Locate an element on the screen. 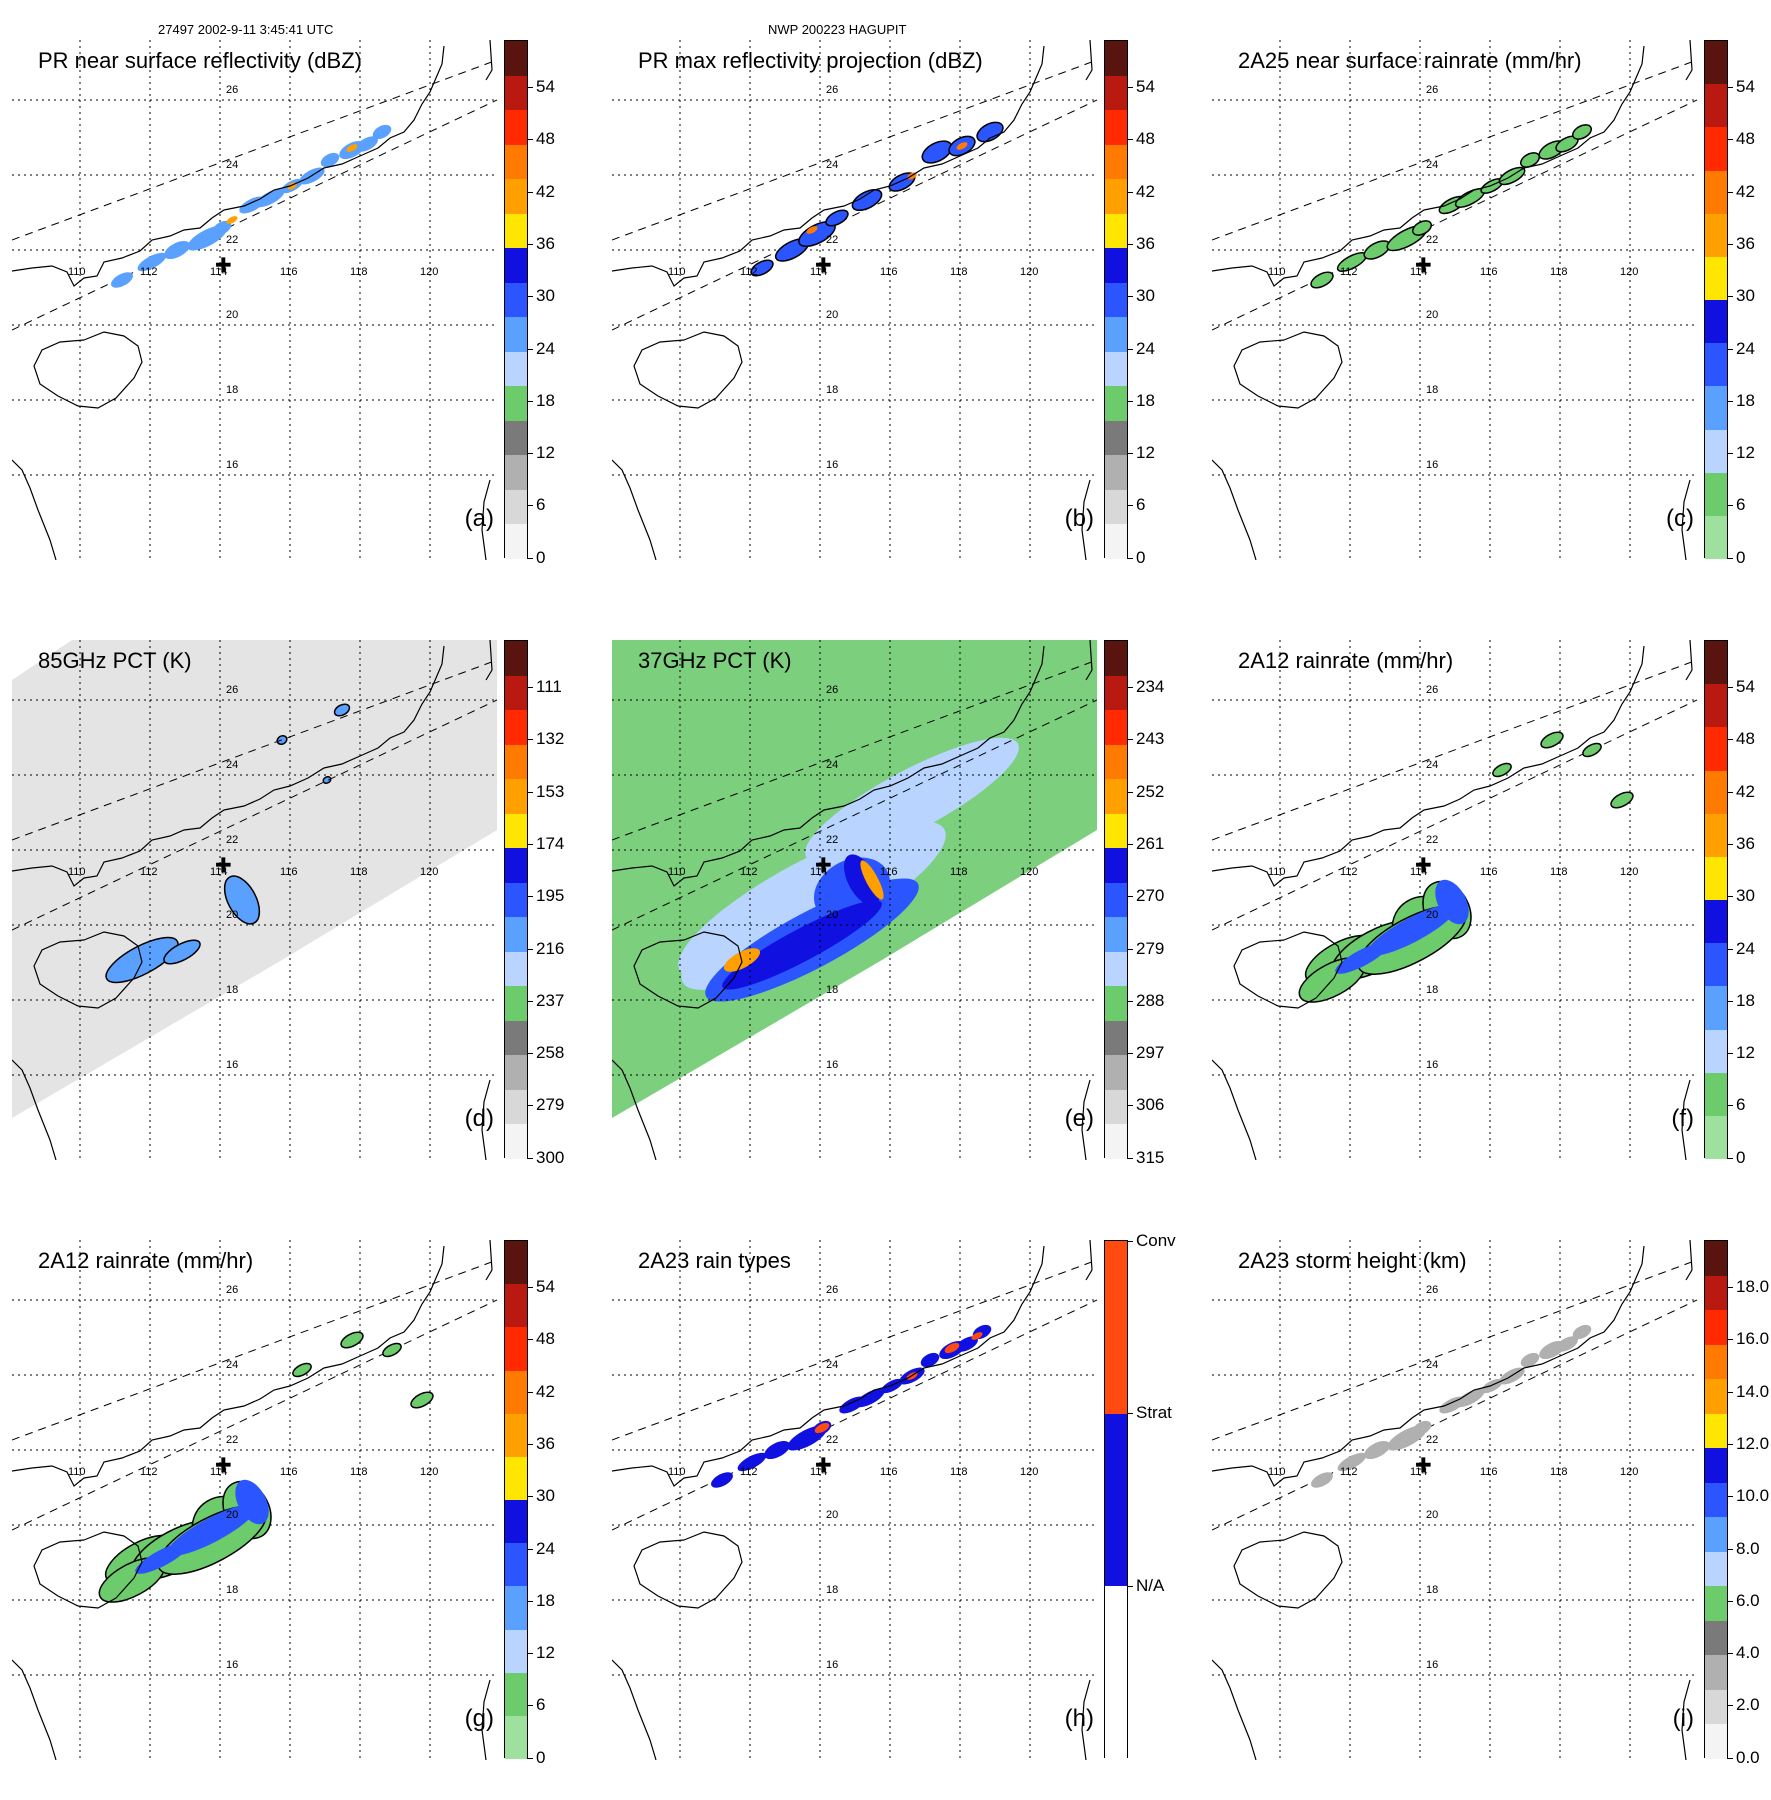  scattering-core is located at coordinates (872, 880).